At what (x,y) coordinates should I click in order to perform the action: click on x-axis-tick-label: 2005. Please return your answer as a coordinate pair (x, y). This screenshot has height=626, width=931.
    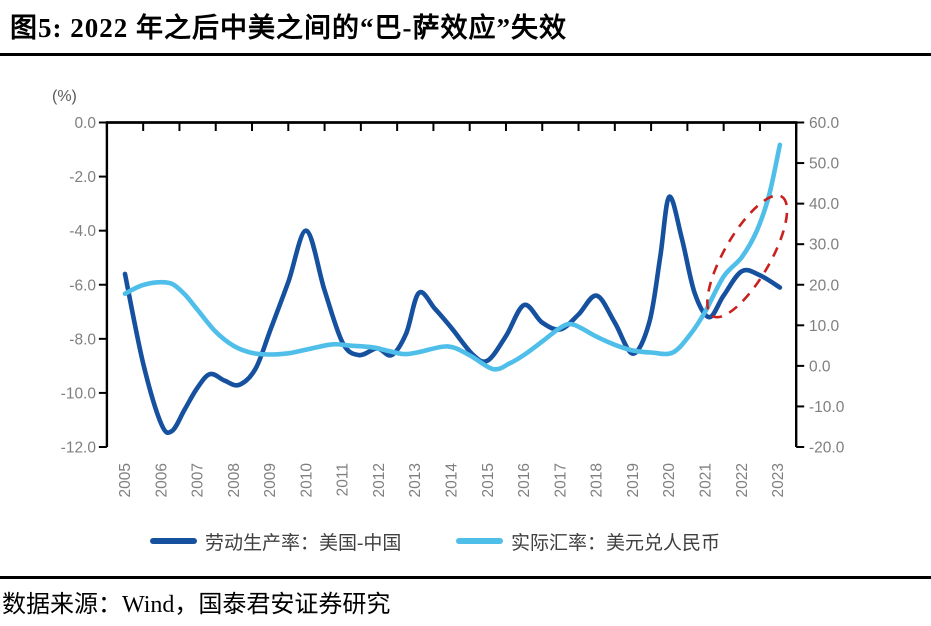
    Looking at the image, I should click on (125, 480).